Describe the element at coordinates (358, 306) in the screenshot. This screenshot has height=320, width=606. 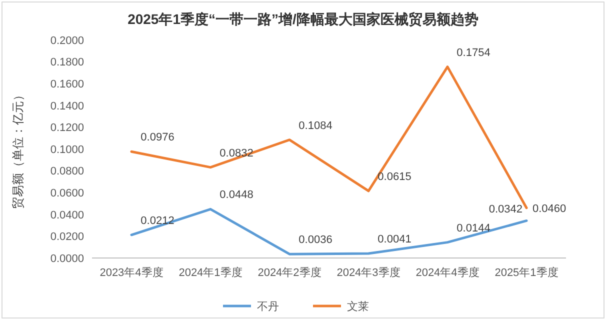
I see `legend-label: 文莱` at that location.